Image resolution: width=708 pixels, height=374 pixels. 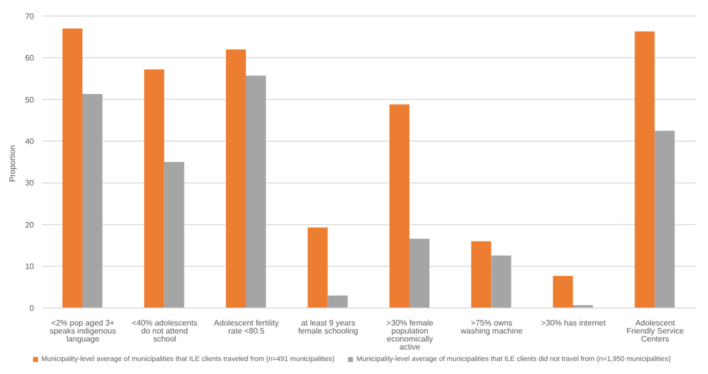 What do you see at coordinates (165, 331) in the screenshot?
I see `x-tick-label: <40% adolescents do not attend school` at bounding box center [165, 331].